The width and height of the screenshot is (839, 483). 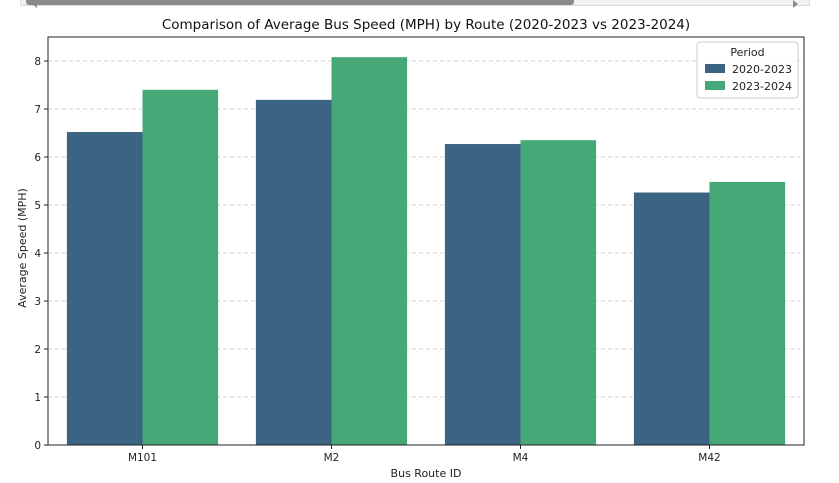 I want to click on legend-entry: 2020-2023, so click(x=762, y=69).